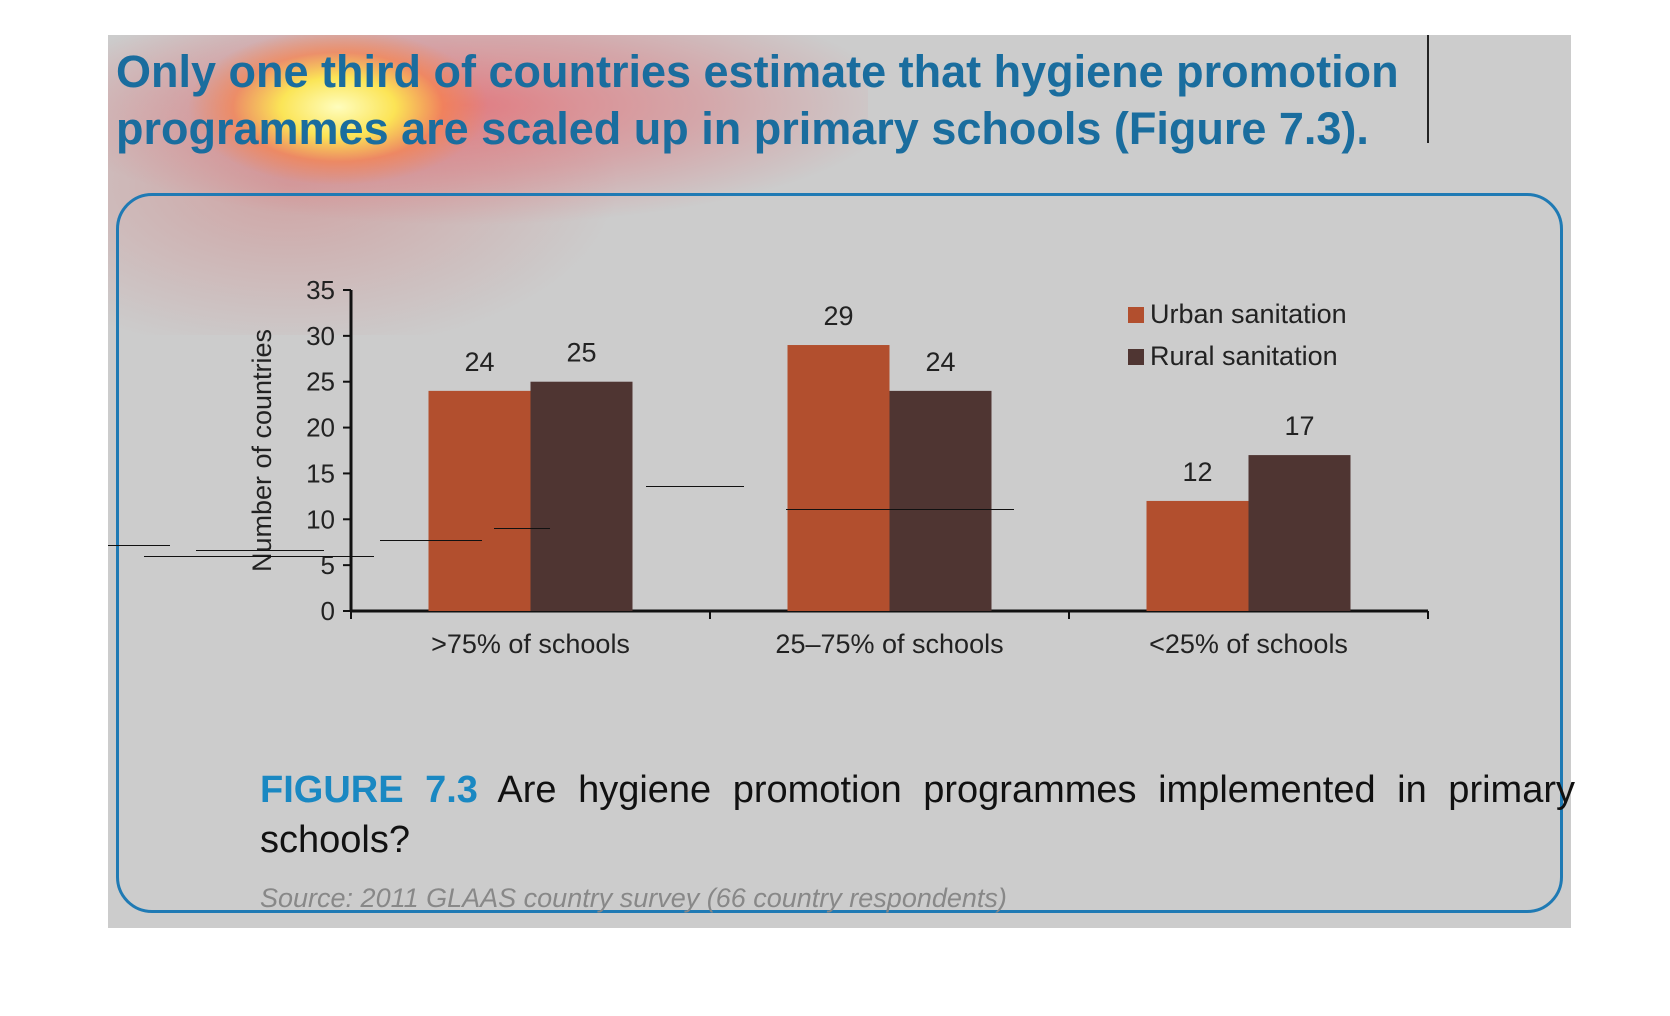 This screenshot has width=1670, height=1016. What do you see at coordinates (369, 790) in the screenshot?
I see `figure-label: FIGURE 7.3` at bounding box center [369, 790].